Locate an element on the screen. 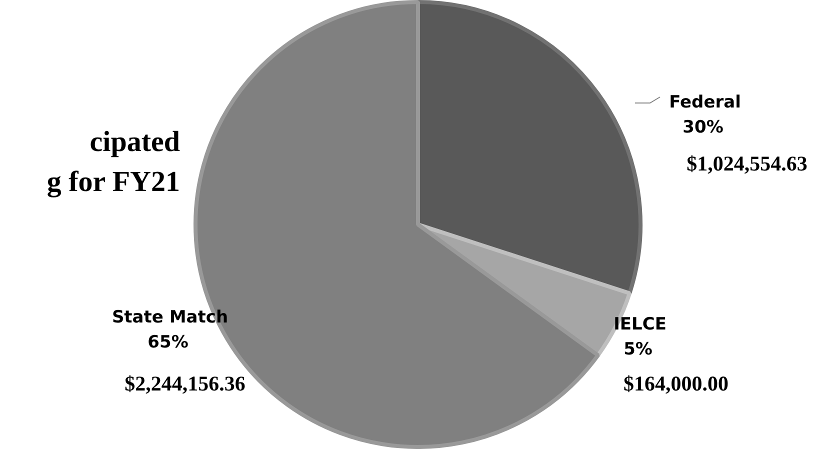  slice-label: State Match is located at coordinates (170, 317).